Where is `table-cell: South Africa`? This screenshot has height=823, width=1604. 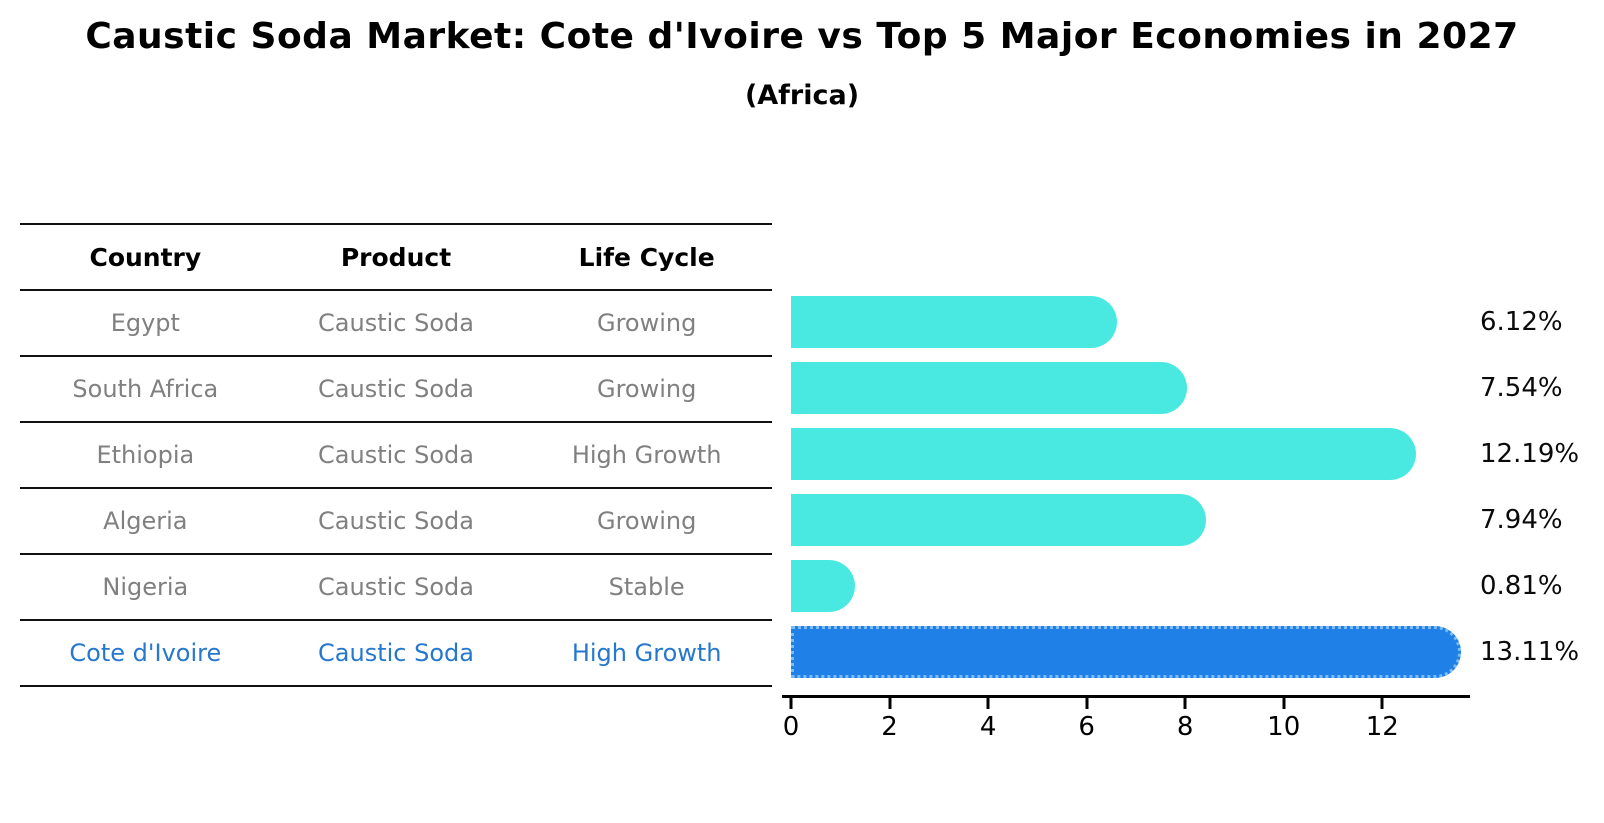
table-cell: South Africa is located at coordinates (145, 389).